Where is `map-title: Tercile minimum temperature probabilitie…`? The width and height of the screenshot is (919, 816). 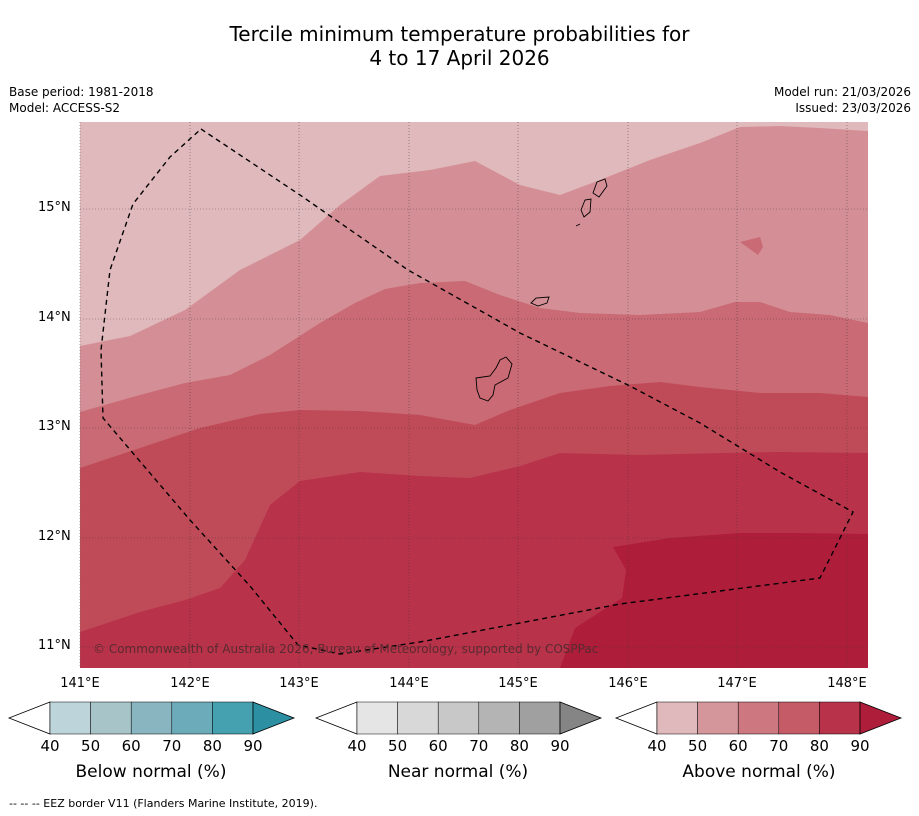 map-title: Tercile minimum temperature probabilitie… is located at coordinates (459, 46).